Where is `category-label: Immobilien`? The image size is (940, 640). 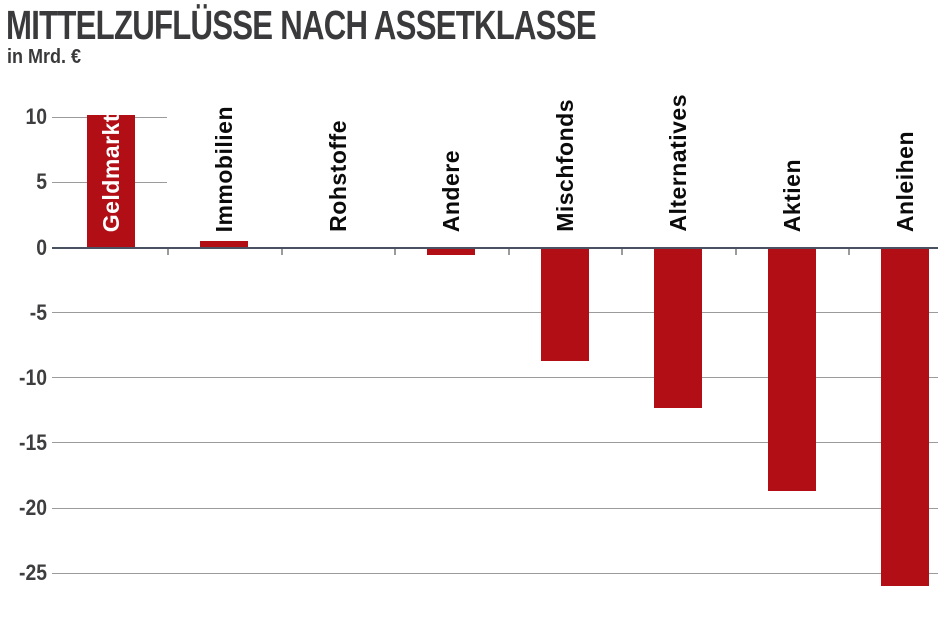 category-label: Immobilien is located at coordinates (224, 168).